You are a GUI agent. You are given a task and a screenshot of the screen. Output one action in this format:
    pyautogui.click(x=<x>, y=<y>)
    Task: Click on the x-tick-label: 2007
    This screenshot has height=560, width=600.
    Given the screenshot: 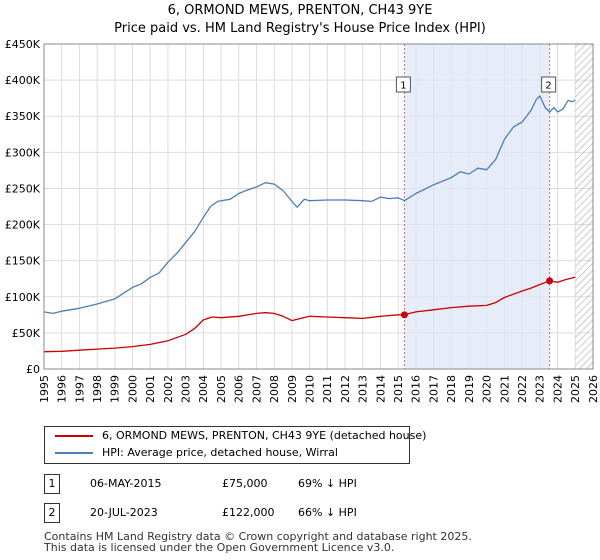 What is the action you would take?
    pyautogui.click(x=256, y=389)
    